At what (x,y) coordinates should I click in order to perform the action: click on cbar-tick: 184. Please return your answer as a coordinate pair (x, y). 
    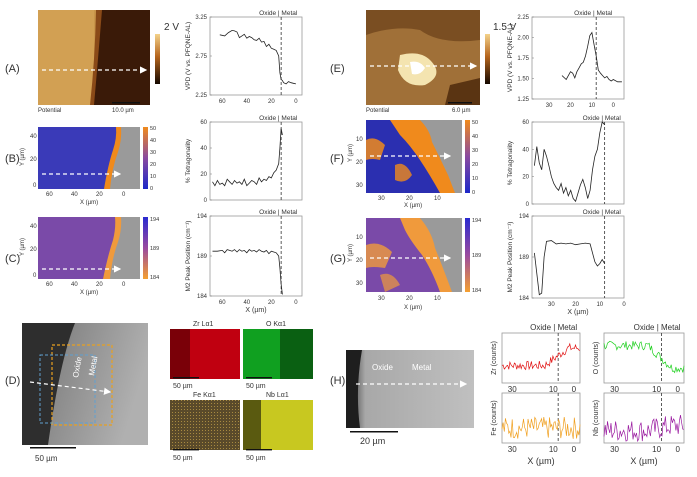
    Looking at the image, I should click on (476, 291).